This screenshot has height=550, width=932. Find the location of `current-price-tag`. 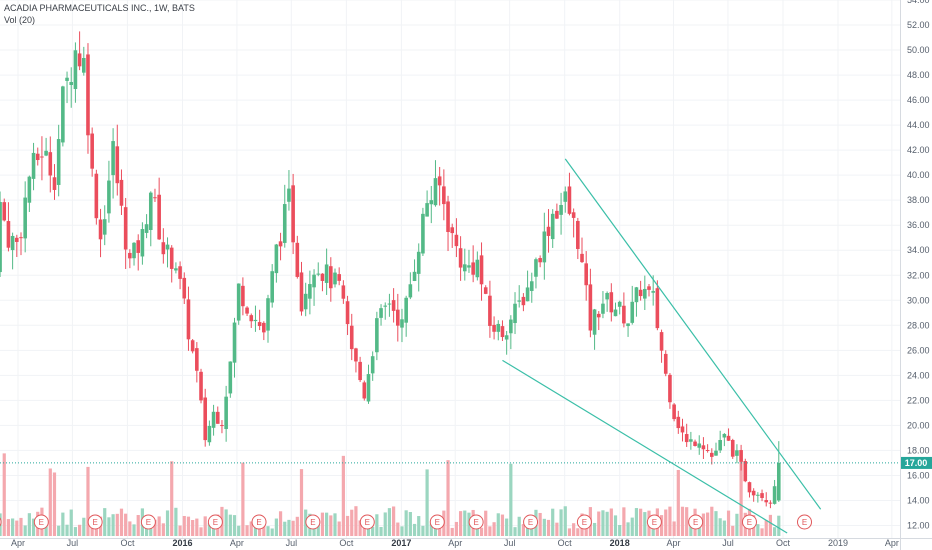

current-price-tag is located at coordinates (916, 462).